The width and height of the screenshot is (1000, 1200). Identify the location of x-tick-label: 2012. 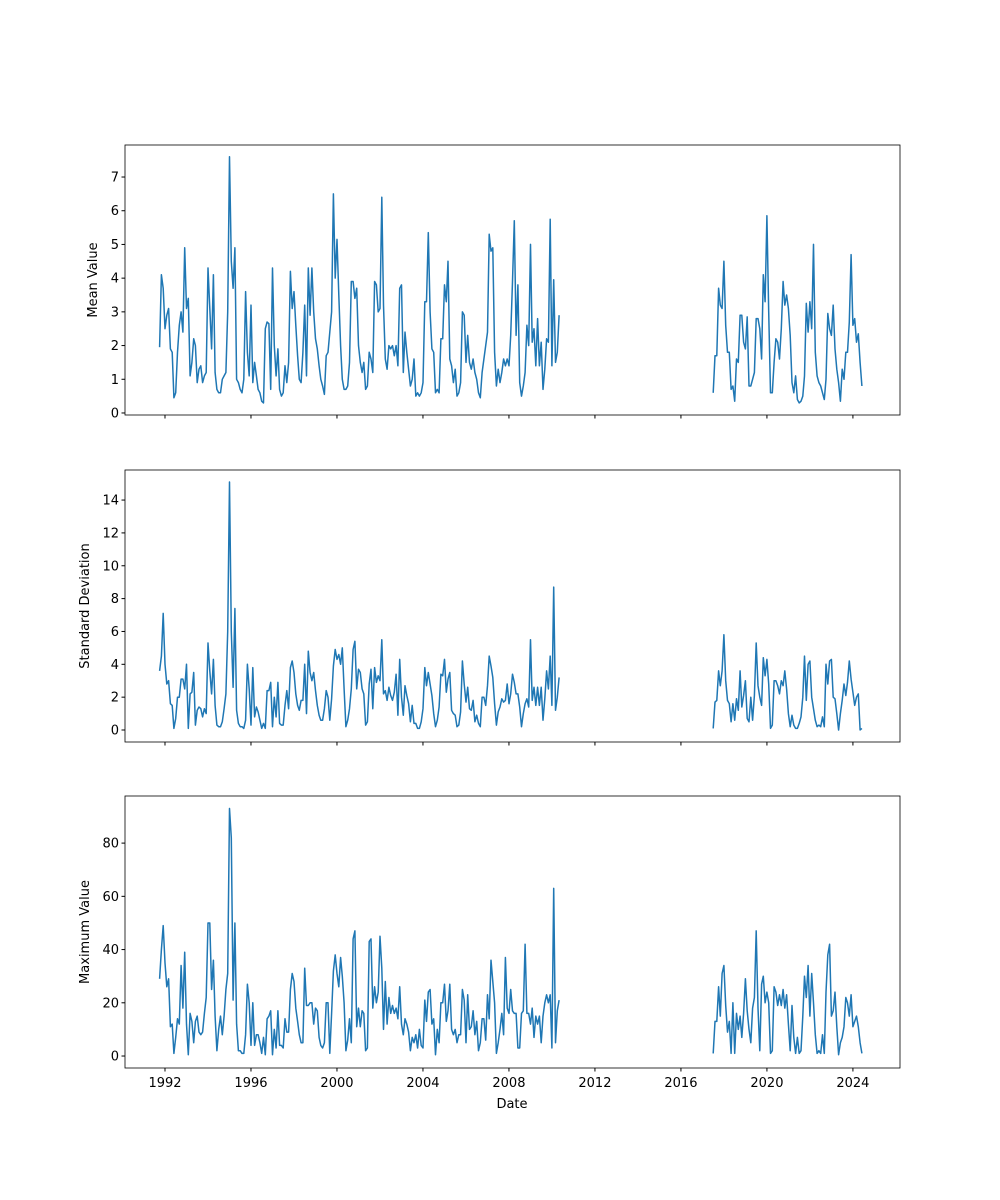
(594, 1083).